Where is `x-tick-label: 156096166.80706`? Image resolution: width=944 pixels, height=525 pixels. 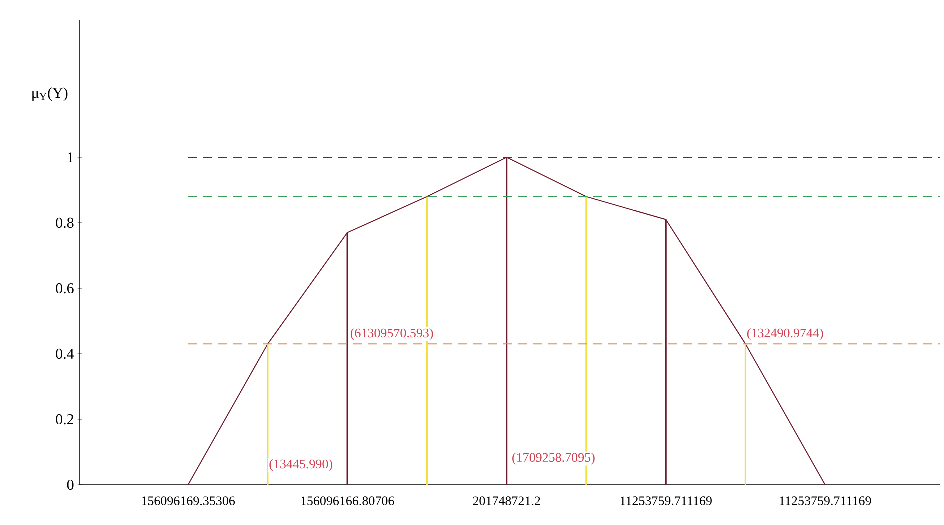 x-tick-label: 156096166.80706 is located at coordinates (348, 501).